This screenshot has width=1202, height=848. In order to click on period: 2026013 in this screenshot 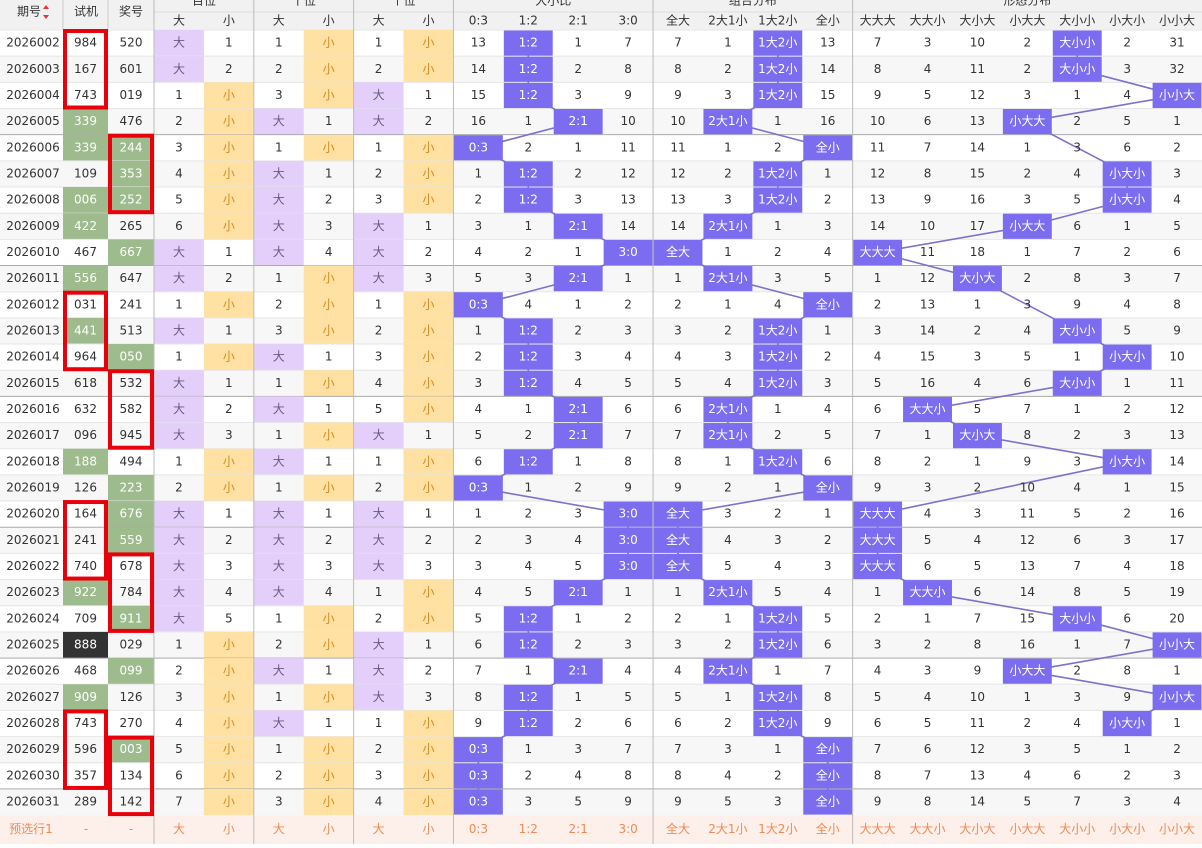, I will do `click(32, 330)`.